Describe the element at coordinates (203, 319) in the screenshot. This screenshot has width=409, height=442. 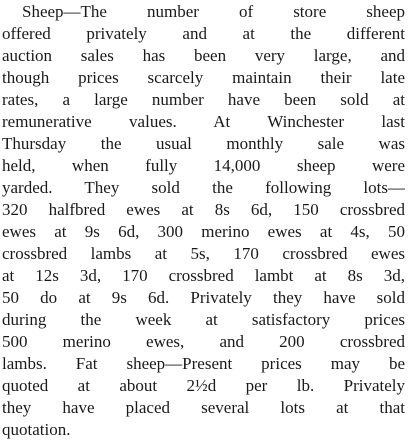
I see `text-line: during the week at satisfactory prices` at that location.